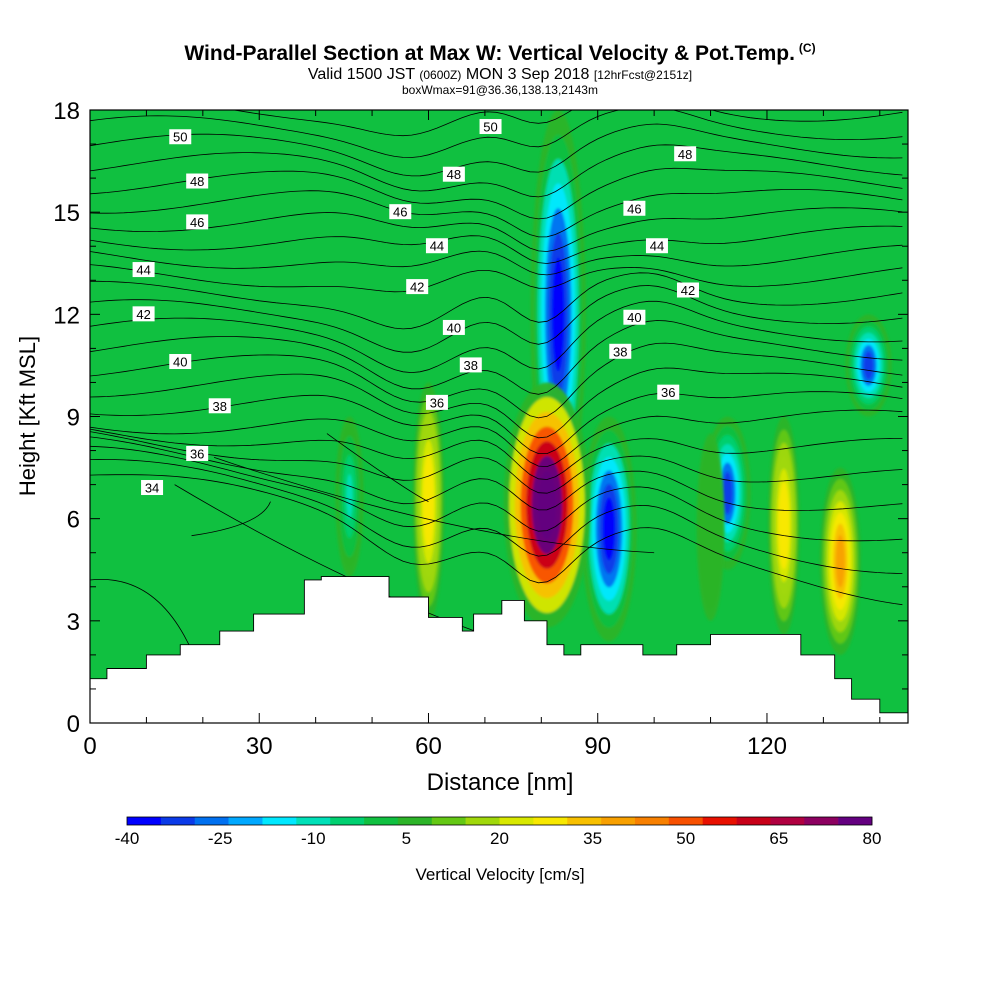 Image resolution: width=1000 pixels, height=1000 pixels. What do you see at coordinates (66, 111) in the screenshot?
I see `y-tick-label: 18` at bounding box center [66, 111].